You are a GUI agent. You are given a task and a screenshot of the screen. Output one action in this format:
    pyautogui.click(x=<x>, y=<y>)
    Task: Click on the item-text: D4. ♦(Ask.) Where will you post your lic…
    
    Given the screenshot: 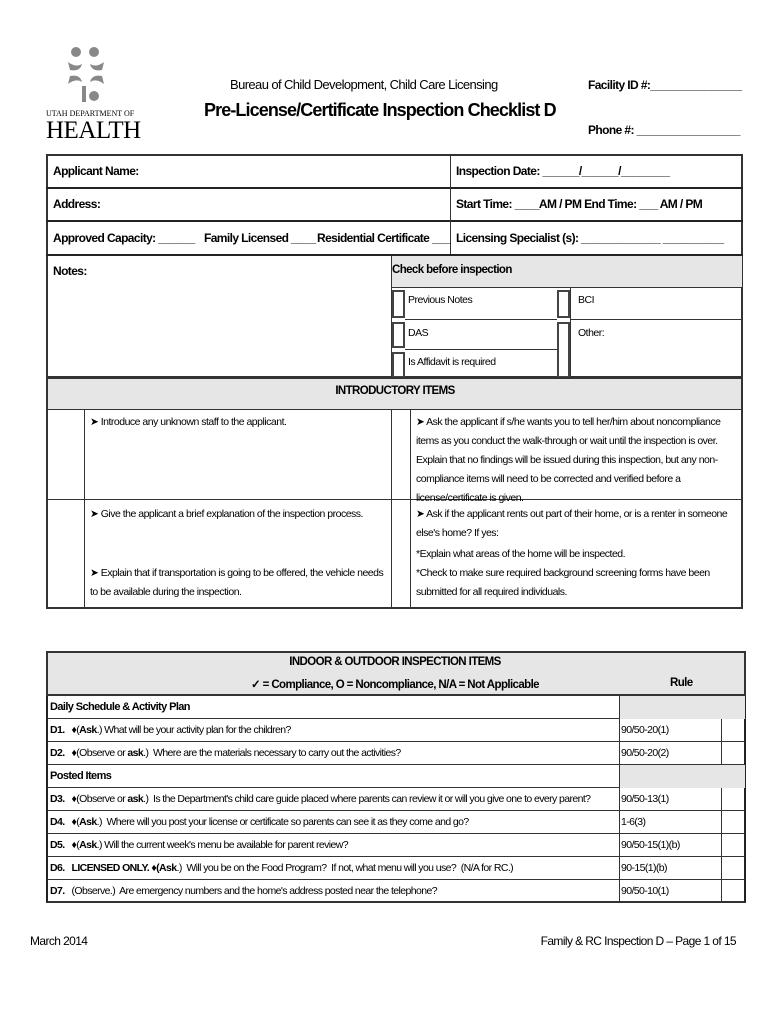 What is the action you would take?
    pyautogui.click(x=259, y=822)
    